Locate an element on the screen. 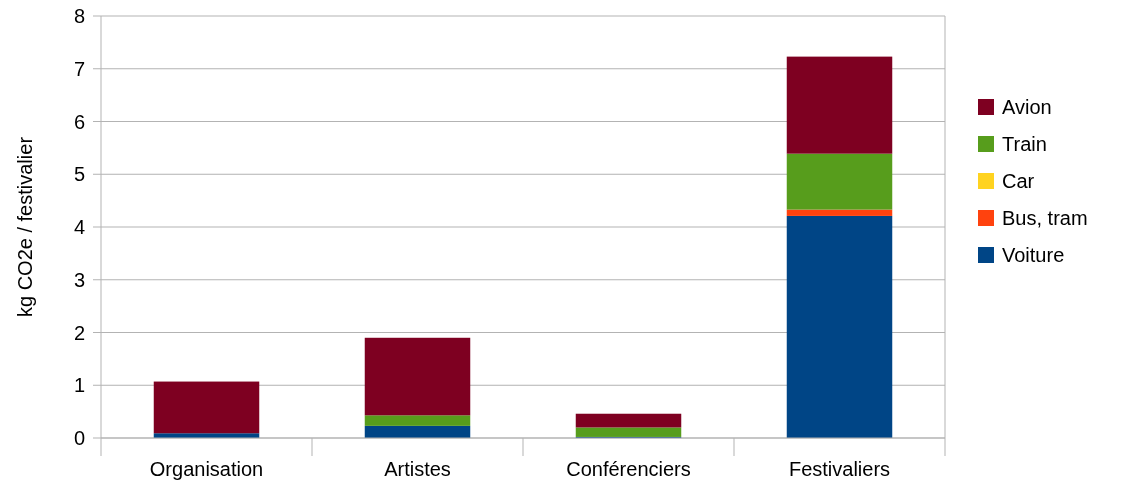 This screenshot has width=1121, height=493. legend-label: Car is located at coordinates (1018, 181).